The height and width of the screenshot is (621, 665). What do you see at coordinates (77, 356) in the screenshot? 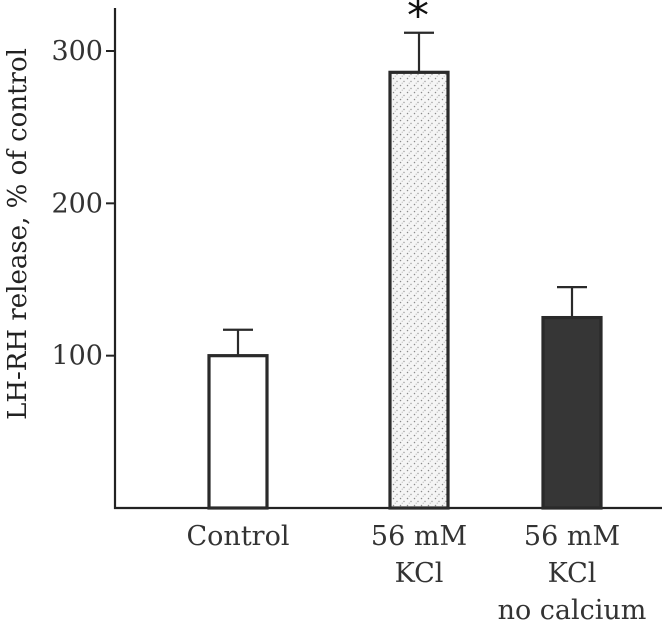
I see `y-tick-label: 100` at bounding box center [77, 356].